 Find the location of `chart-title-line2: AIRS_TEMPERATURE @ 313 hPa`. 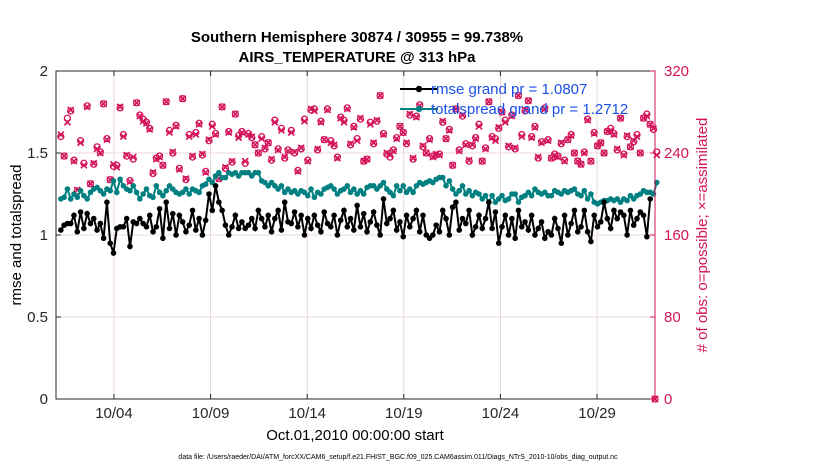

chart-title-line2: AIRS_TEMPERATURE @ 313 hPa is located at coordinates (358, 57).